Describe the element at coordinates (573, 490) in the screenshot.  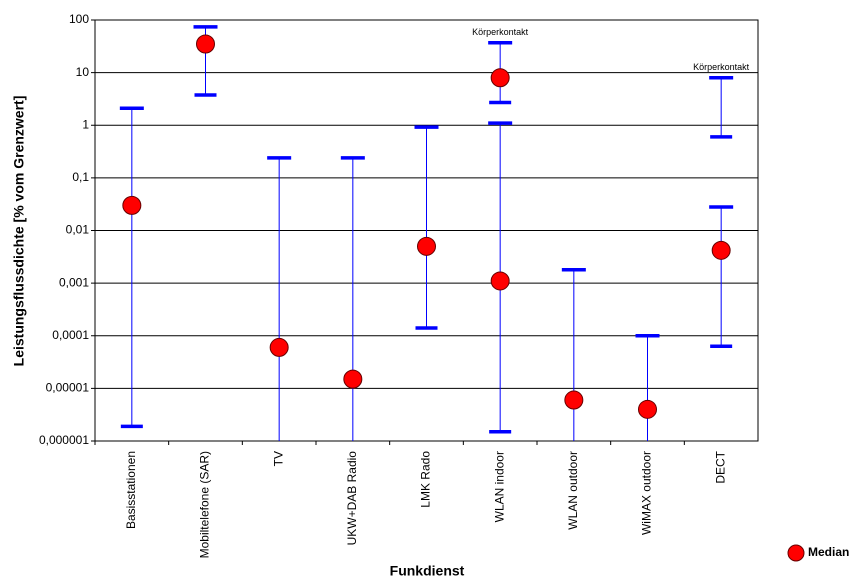
I see `x-tick-label: WLAN outdoor` at that location.